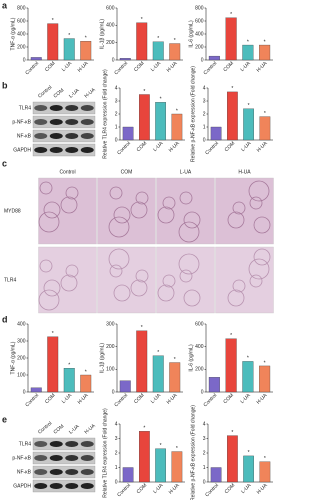 The width and height of the screenshot is (320, 500). What do you see at coordinates (91, 429) in the screenshot?
I see `lane-label: H-UA` at bounding box center [91, 429].